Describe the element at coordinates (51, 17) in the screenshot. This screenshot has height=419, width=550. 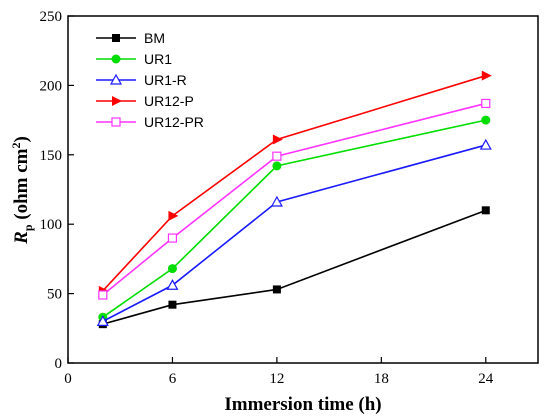
I see `y-tick-label: 250` at that location.